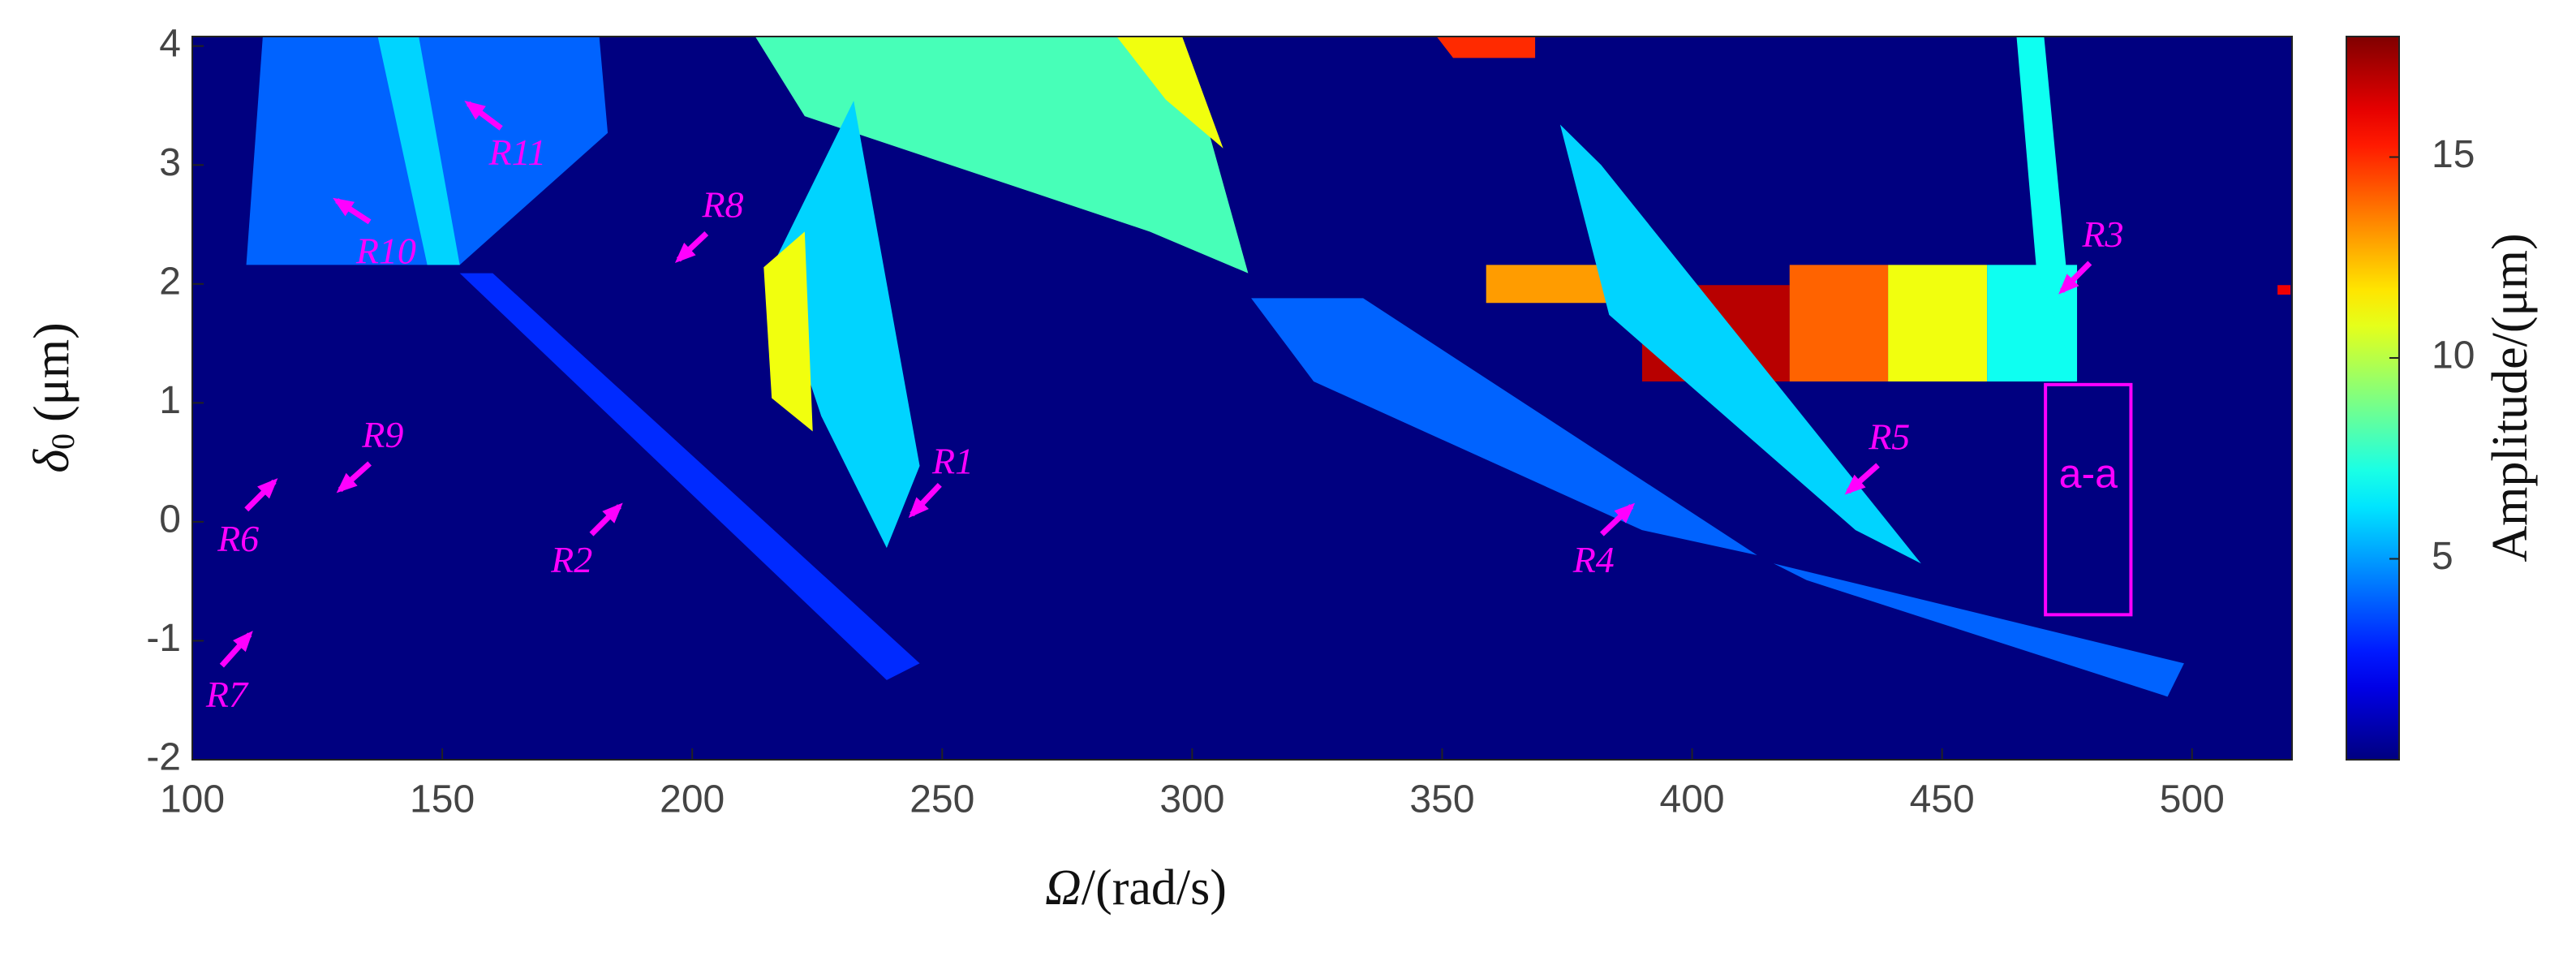  Describe the element at coordinates (192, 799) in the screenshot. I see `x-tick-label: 100` at that location.